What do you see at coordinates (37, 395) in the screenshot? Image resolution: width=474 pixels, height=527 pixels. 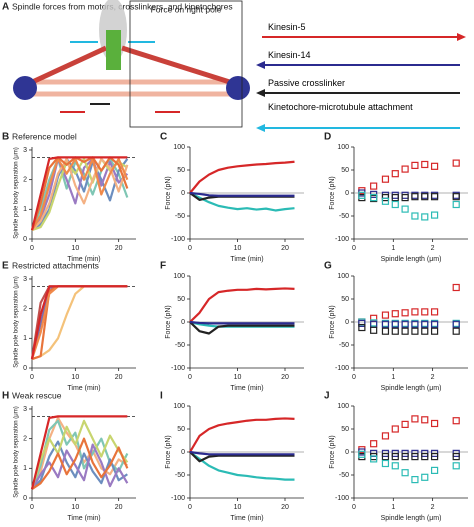 I see `panel-title: Weak rescue` at bounding box center [37, 395].